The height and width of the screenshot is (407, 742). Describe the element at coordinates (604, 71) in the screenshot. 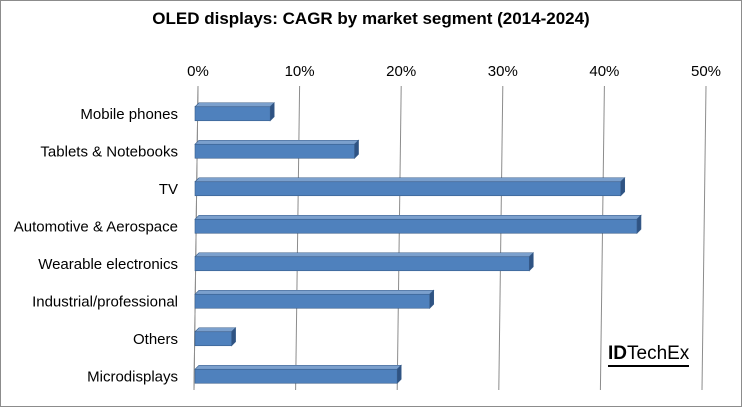

I see `x-tick-label: 40%` at that location.